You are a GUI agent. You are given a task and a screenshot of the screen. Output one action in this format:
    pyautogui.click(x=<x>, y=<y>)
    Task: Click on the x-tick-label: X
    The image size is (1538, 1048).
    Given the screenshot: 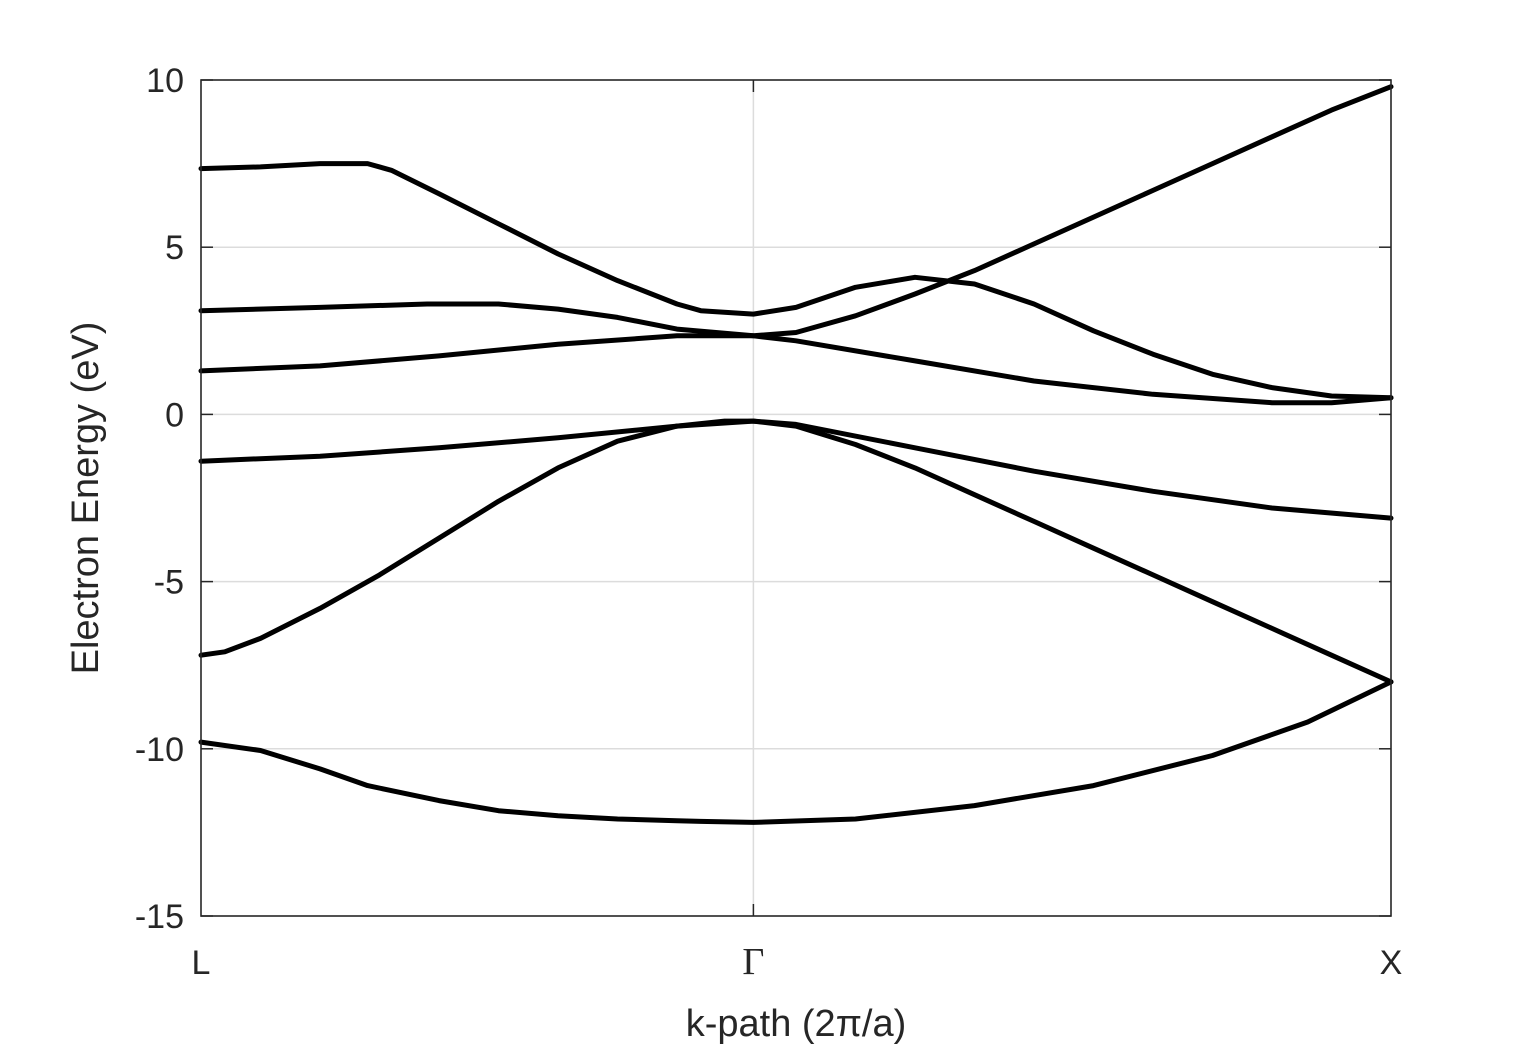 What is the action you would take?
    pyautogui.click(x=1391, y=963)
    